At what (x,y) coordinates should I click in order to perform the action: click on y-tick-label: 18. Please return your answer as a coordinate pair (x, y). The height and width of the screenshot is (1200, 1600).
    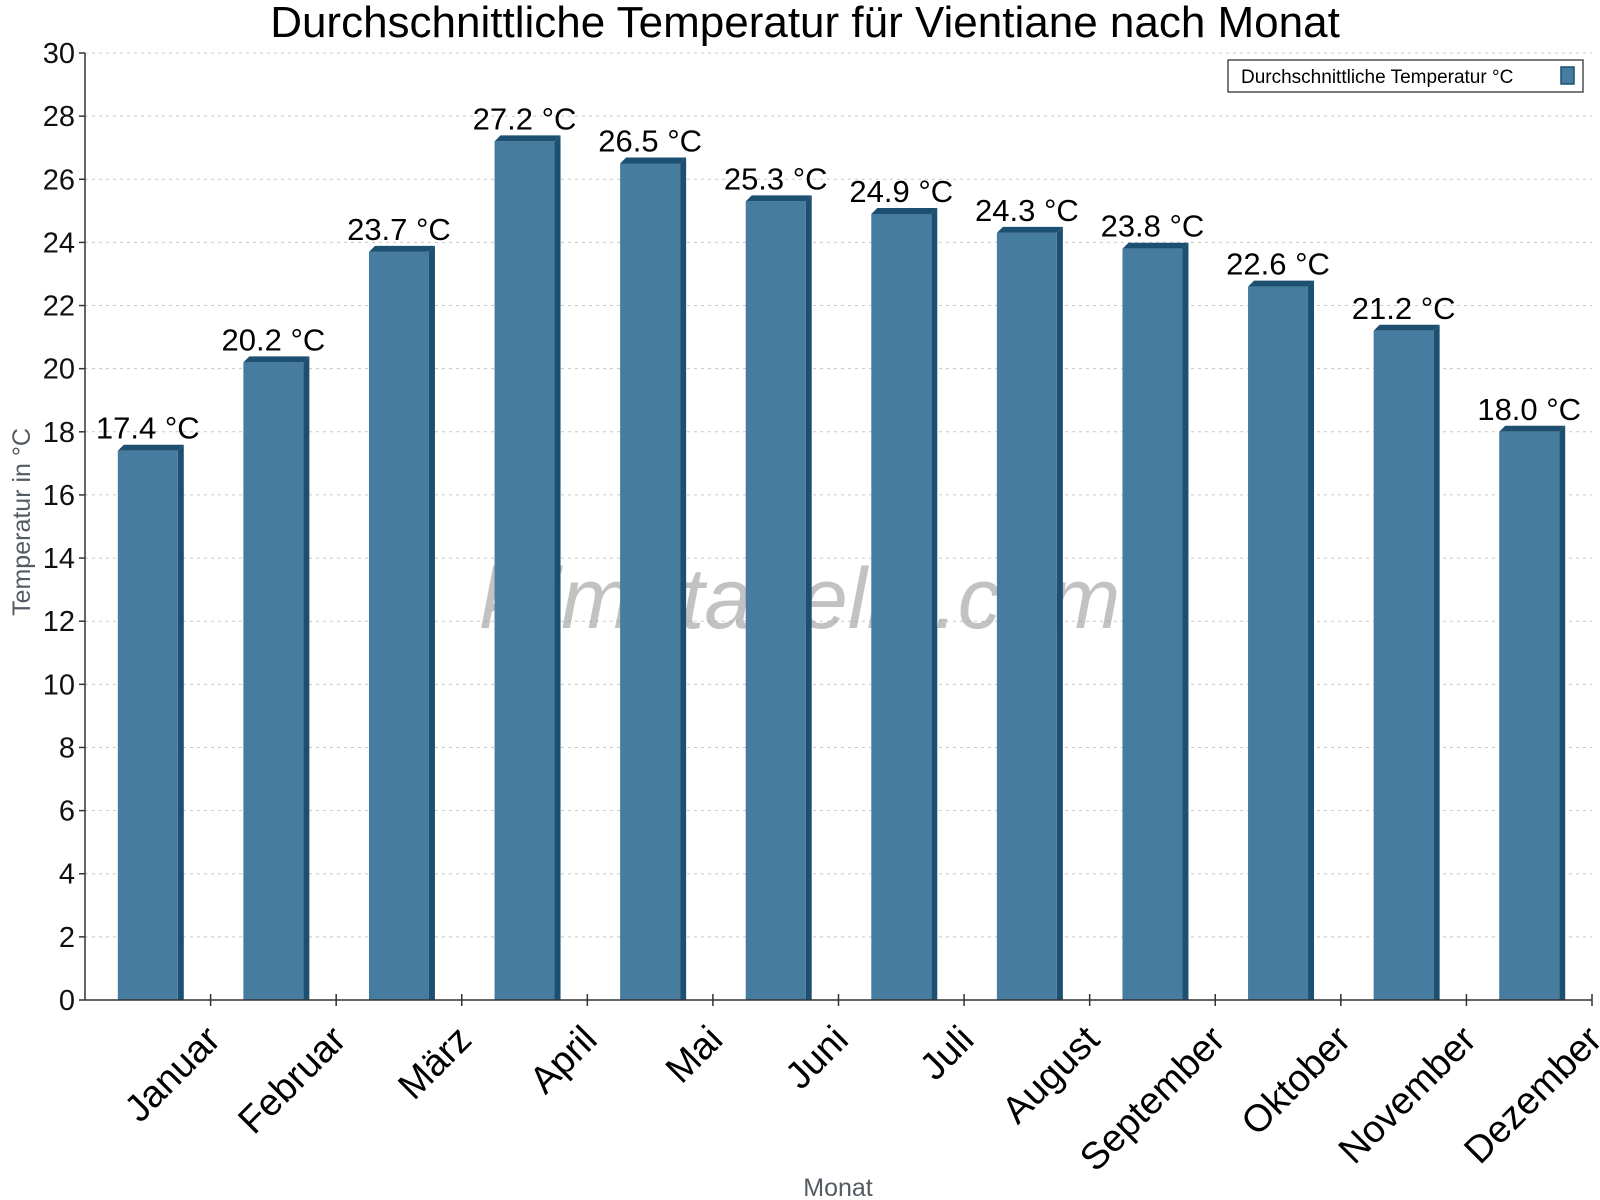
    Looking at the image, I should click on (59, 433).